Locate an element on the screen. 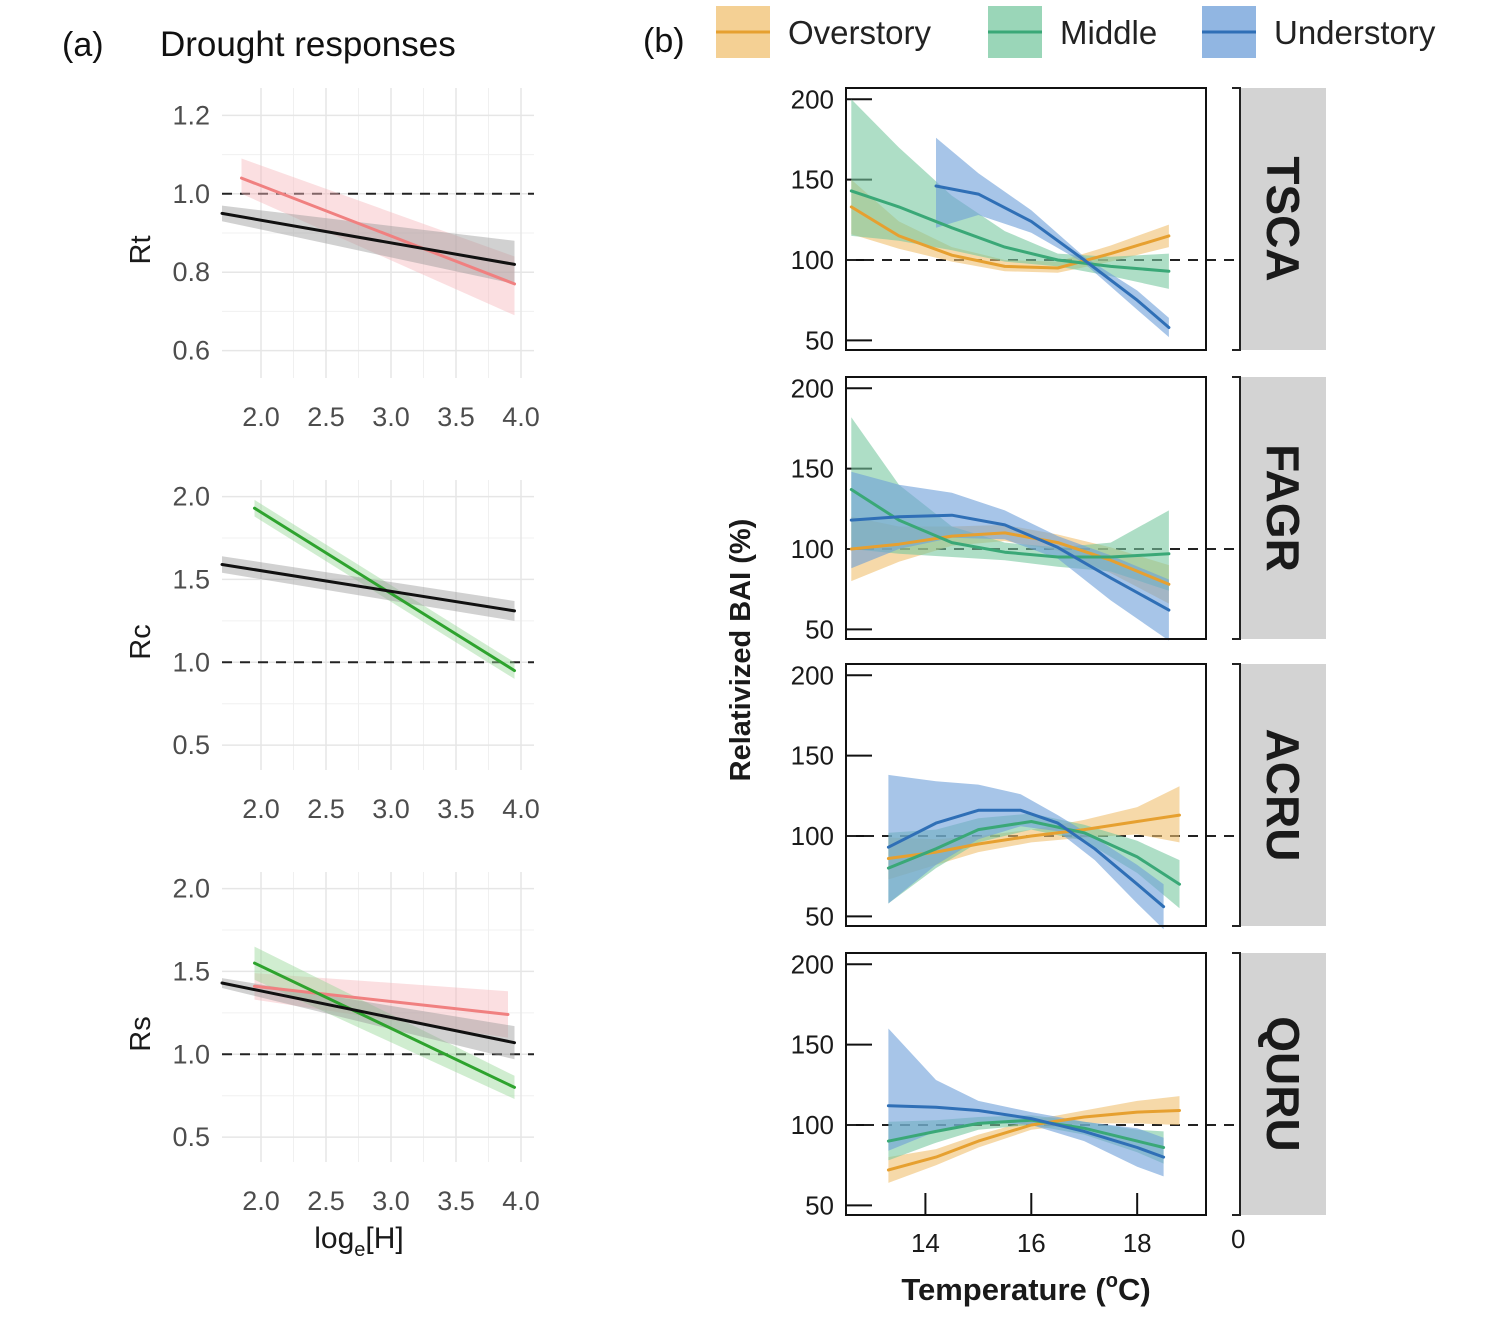 This screenshot has width=1500, height=1326. confidence-band-middle is located at coordinates (1010, 504).